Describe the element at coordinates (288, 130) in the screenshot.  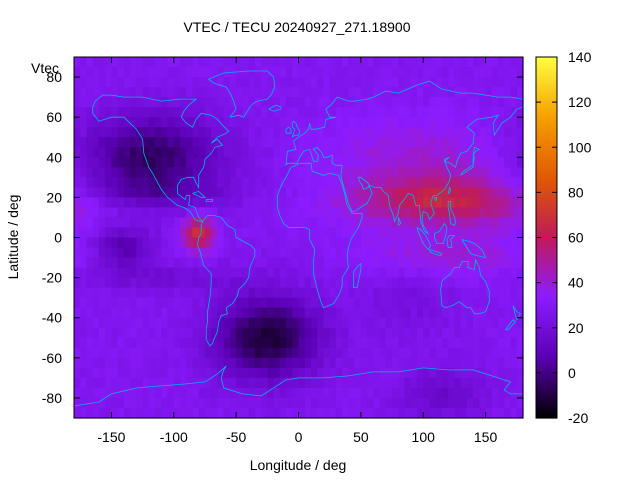
I see `coastline` at that location.